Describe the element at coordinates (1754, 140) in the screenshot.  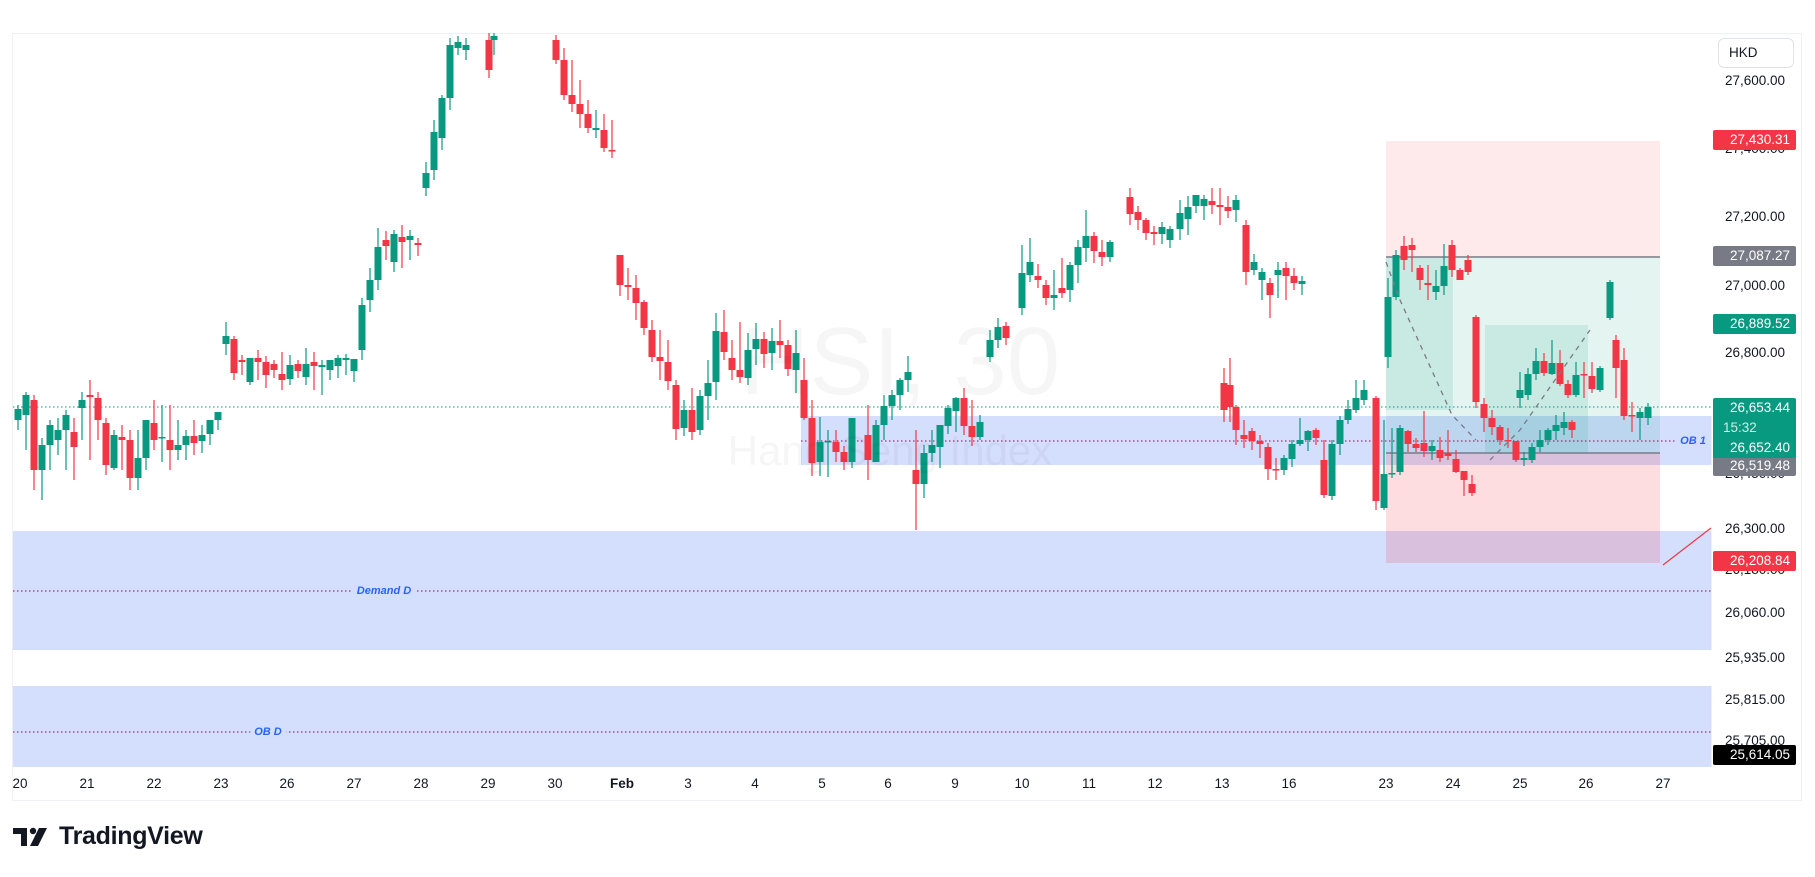
I see `price-tag: 27,430.31` at that location.